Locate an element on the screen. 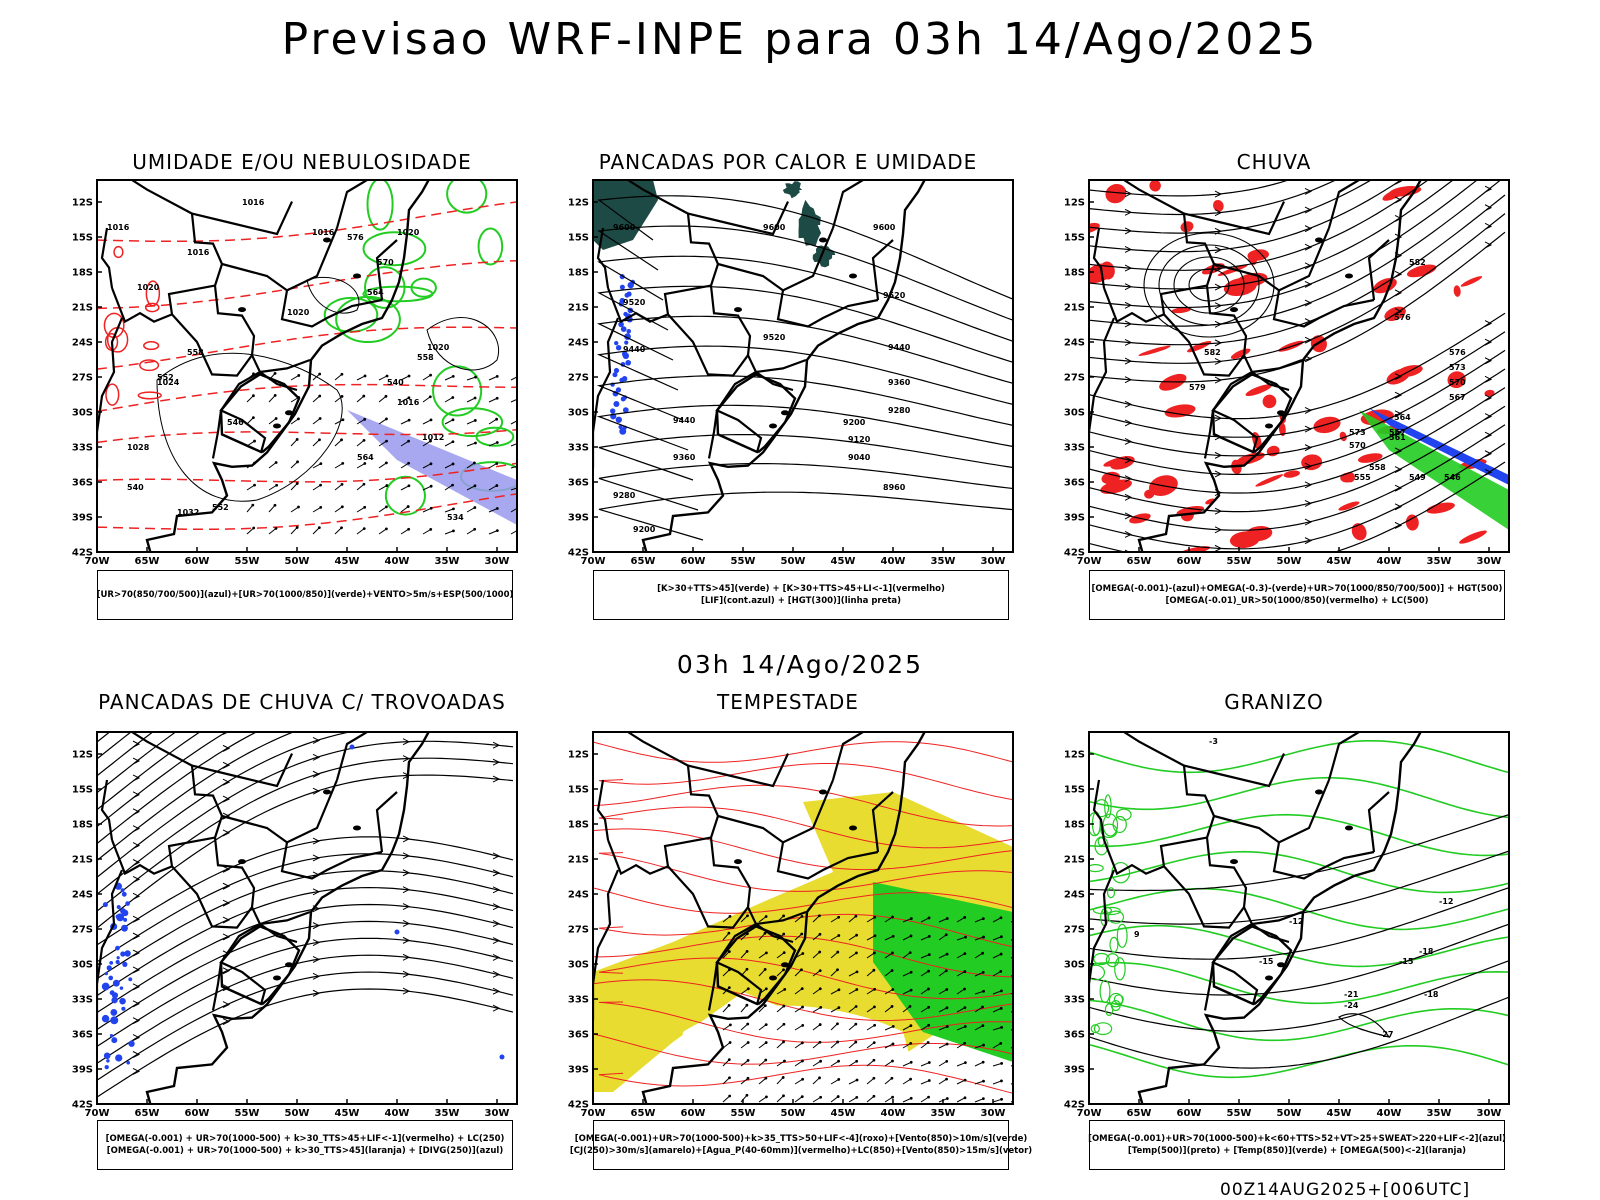  contour-label: 1028 is located at coordinates (138, 447).